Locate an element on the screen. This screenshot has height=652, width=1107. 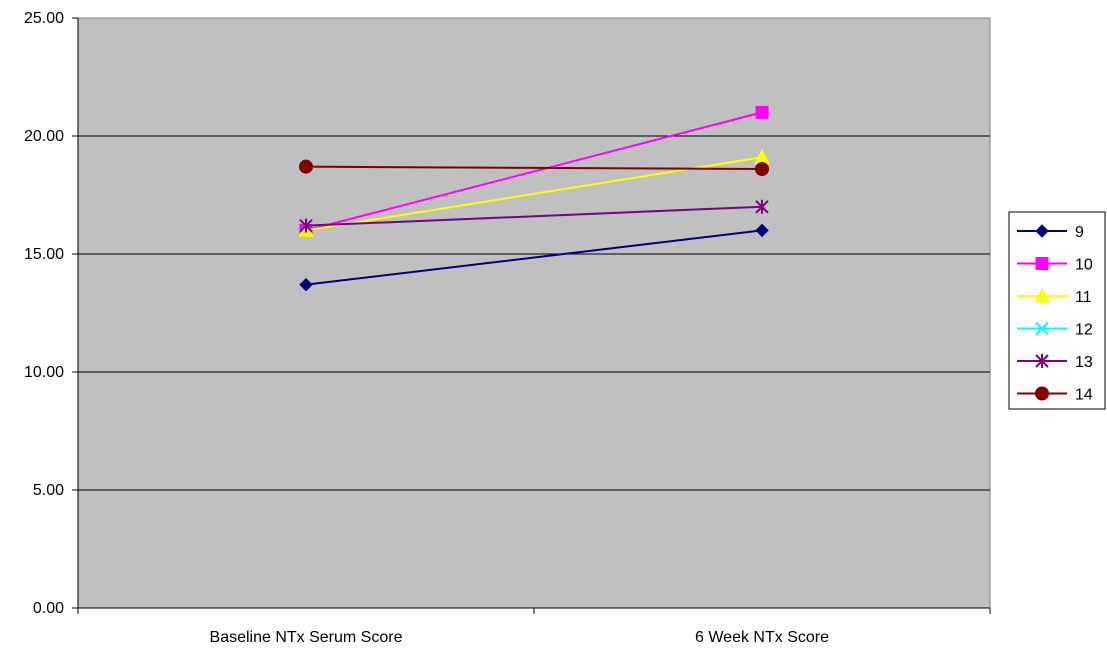
y-tick-label: 25.00 is located at coordinates (44, 18).